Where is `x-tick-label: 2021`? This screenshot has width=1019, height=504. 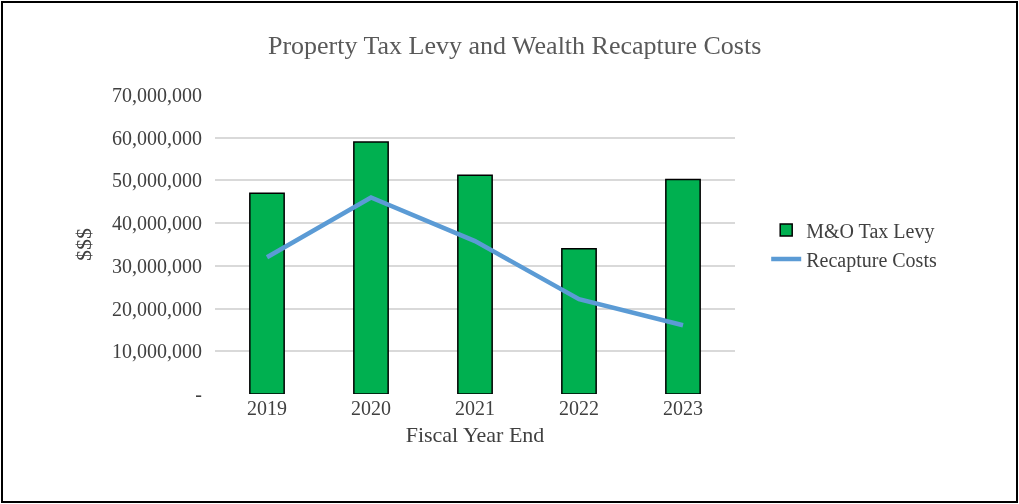 x-tick-label: 2021 is located at coordinates (475, 408).